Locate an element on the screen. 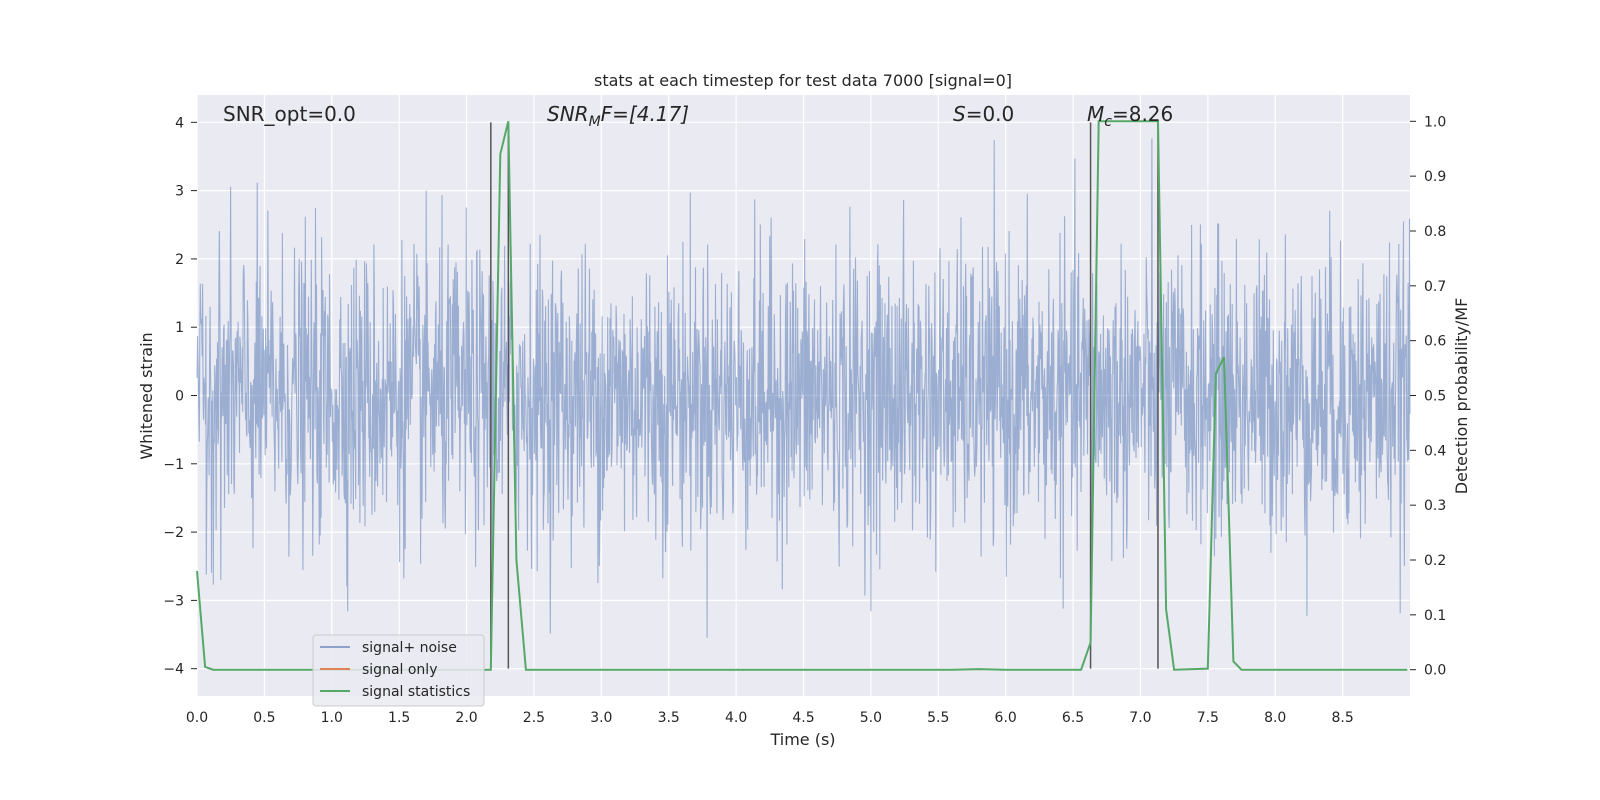 The image size is (1600, 800). y2-axis-label: Detection probability/MF is located at coordinates (1461, 396).